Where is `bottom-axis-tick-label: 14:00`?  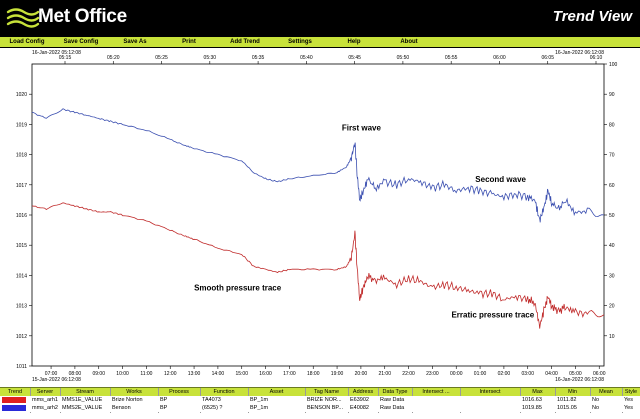
bottom-axis-tick-label: 14:00 is located at coordinates (218, 374).